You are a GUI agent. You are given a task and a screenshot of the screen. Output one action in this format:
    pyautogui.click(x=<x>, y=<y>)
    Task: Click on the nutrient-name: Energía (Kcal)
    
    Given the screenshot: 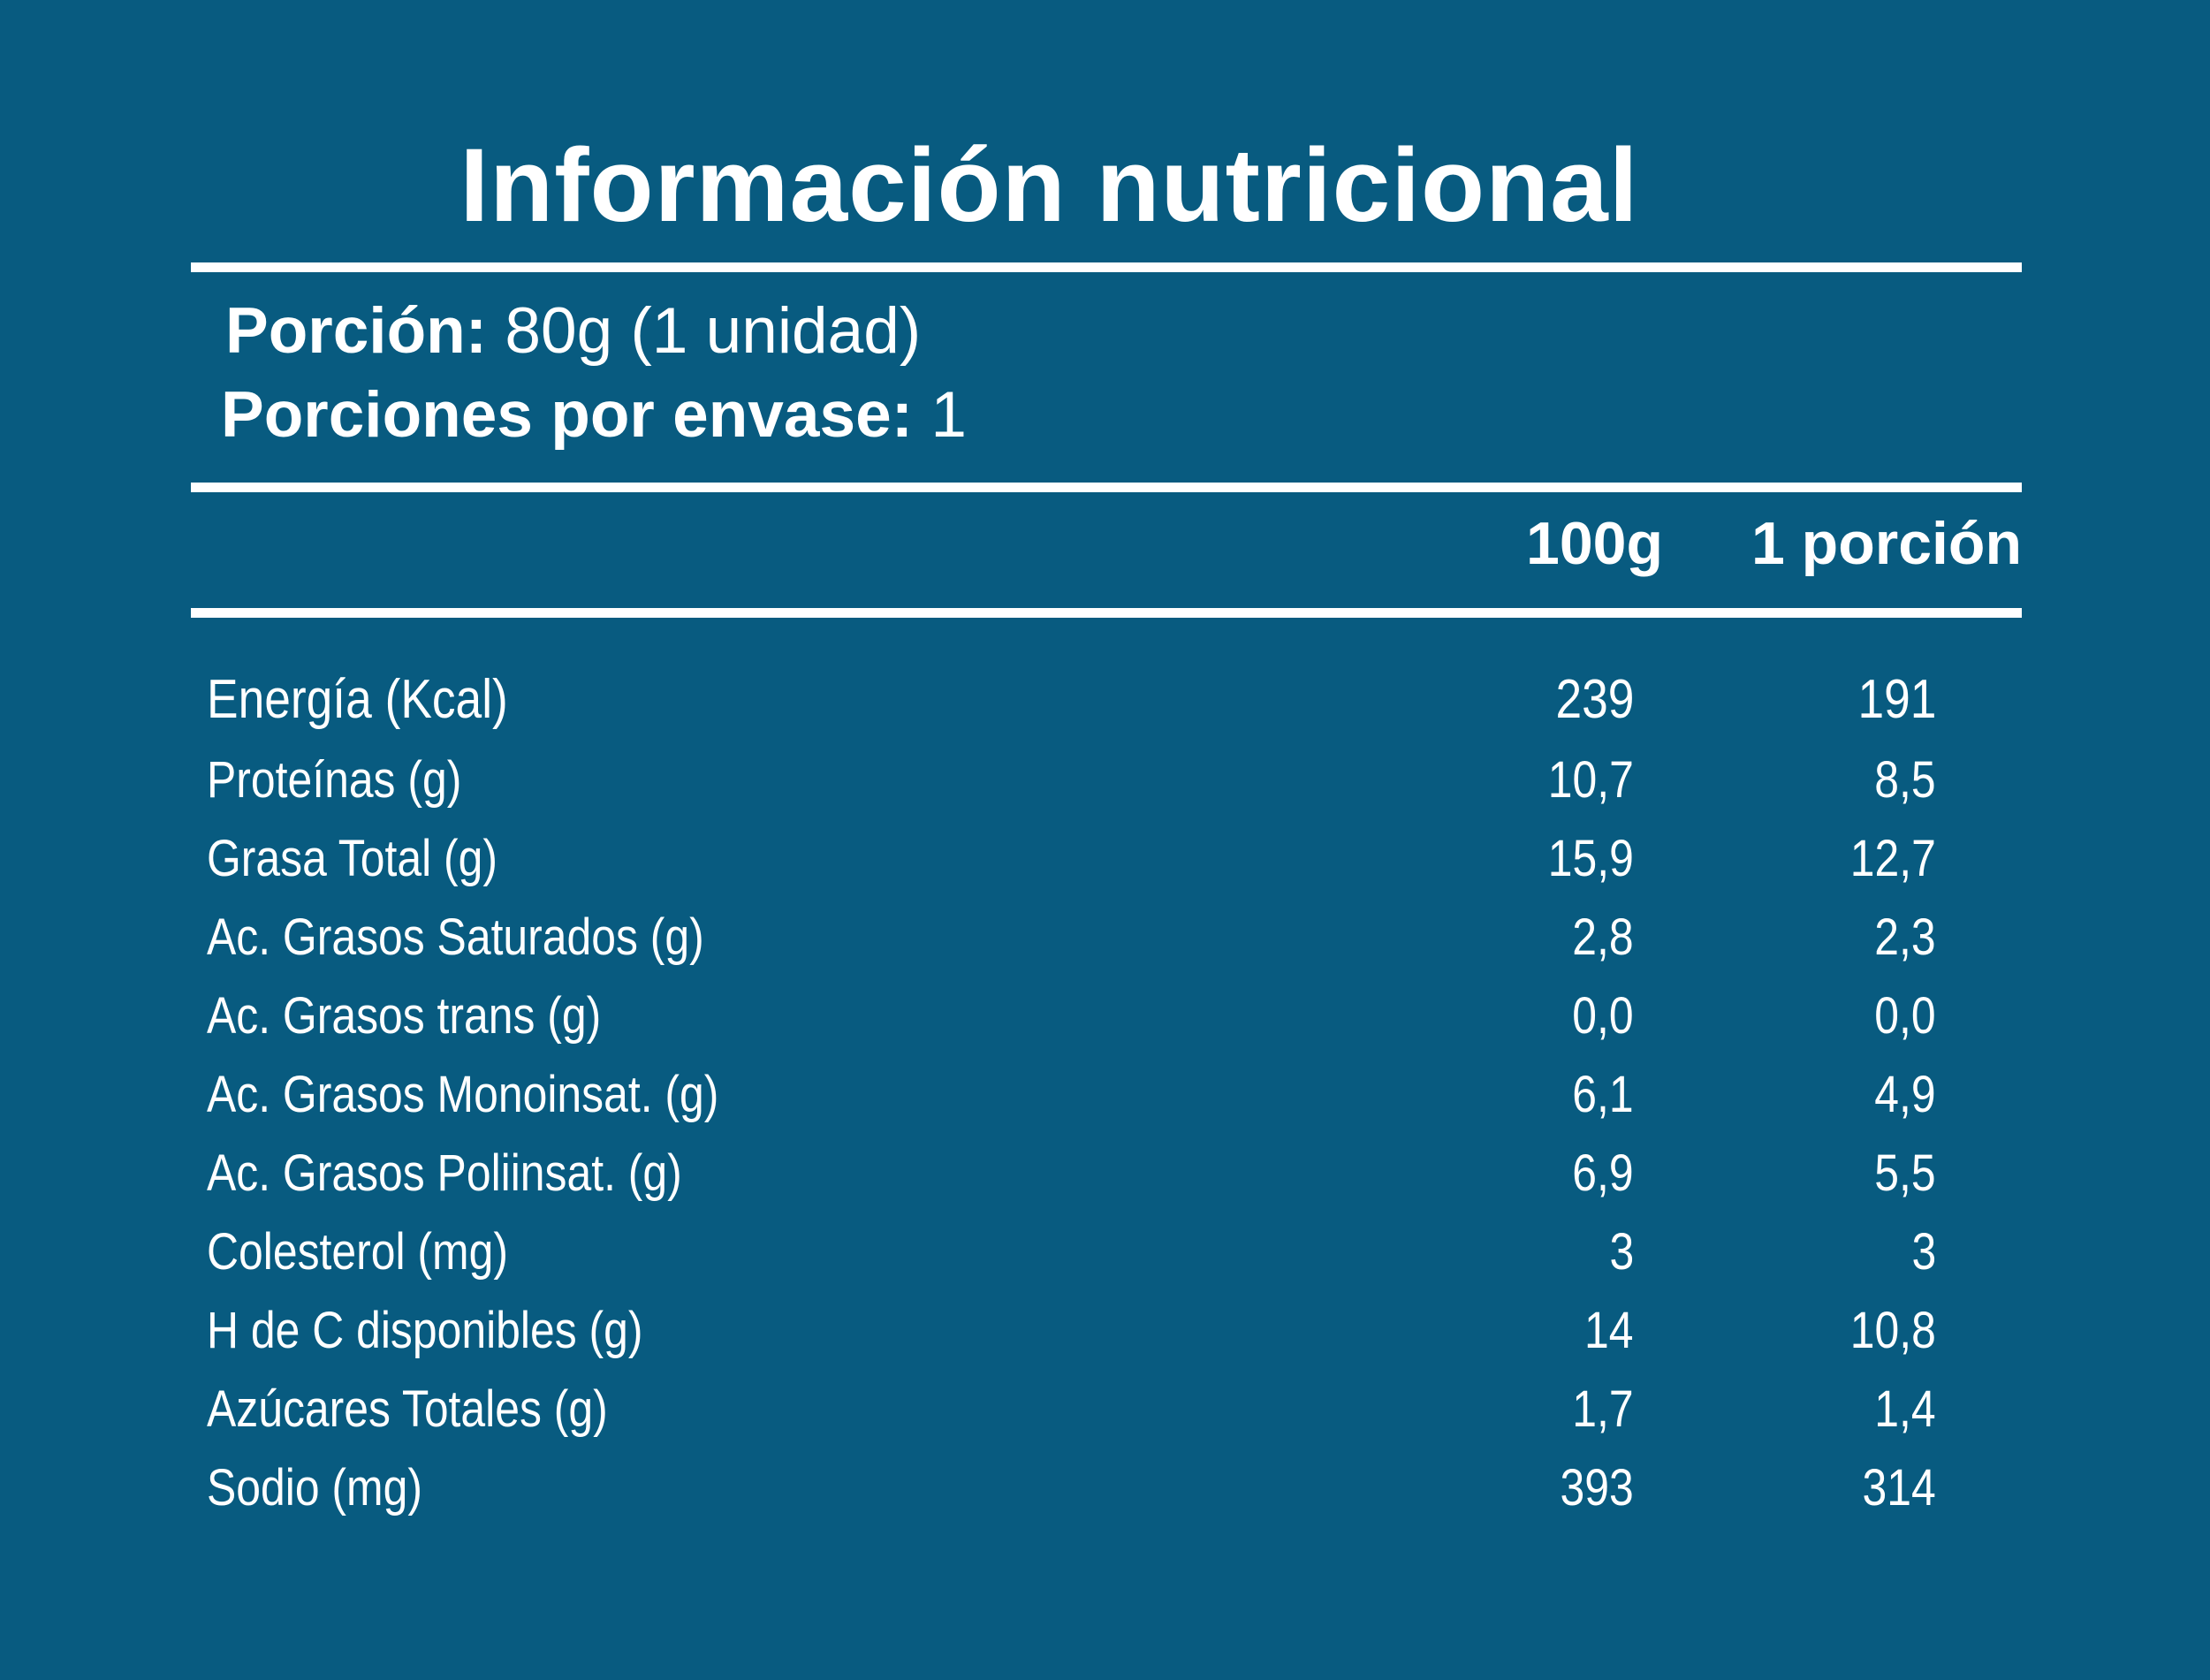 What is the action you would take?
    pyautogui.click(x=357, y=699)
    